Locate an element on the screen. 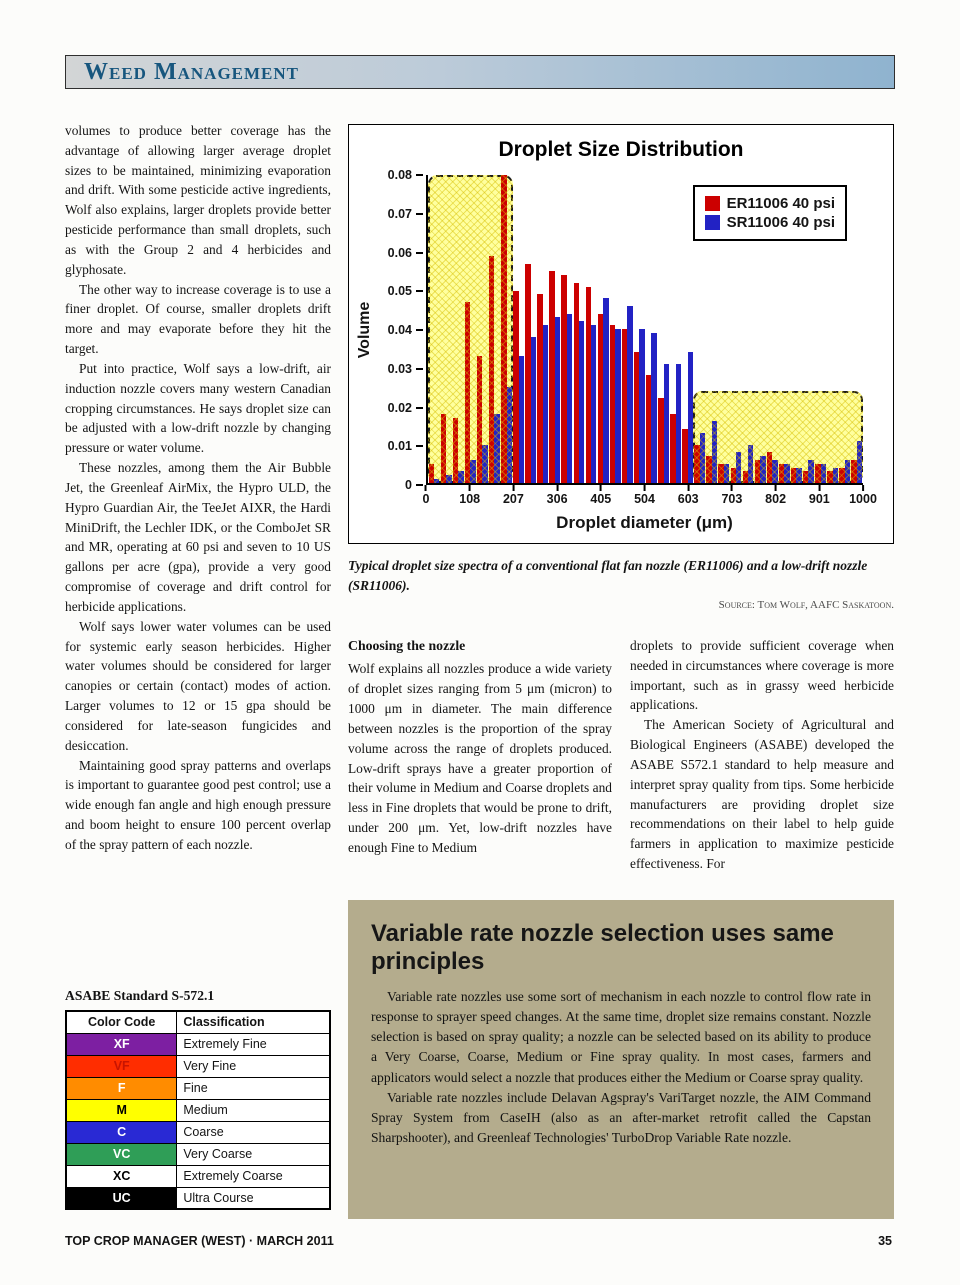  classification-cell: Medium is located at coordinates (253, 1110).